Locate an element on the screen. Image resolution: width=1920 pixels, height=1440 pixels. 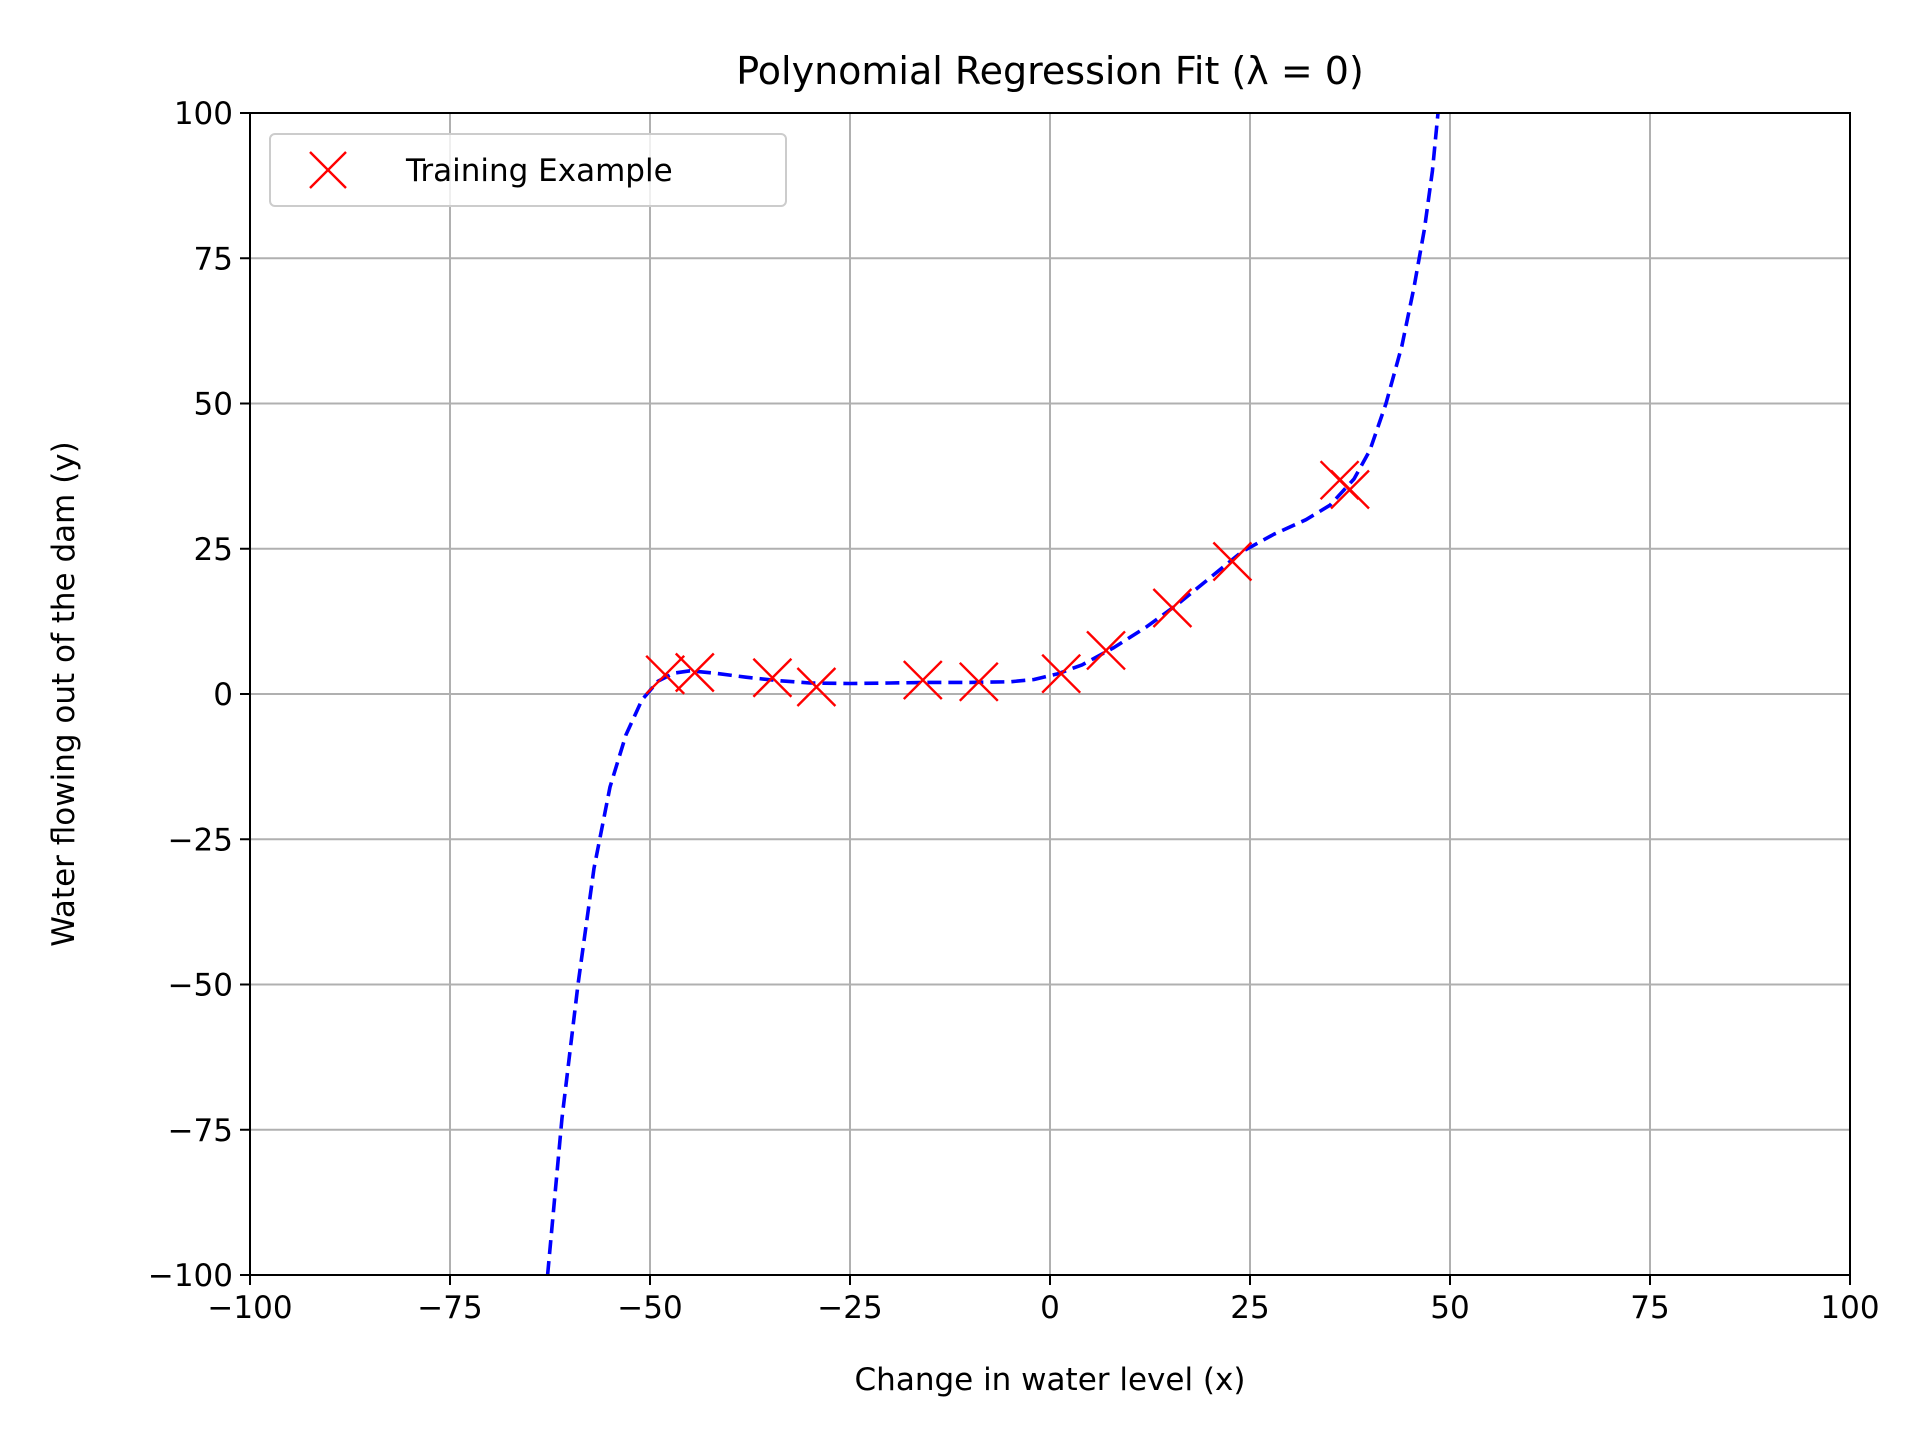
x-tick-label: −100 is located at coordinates (249, 1308).